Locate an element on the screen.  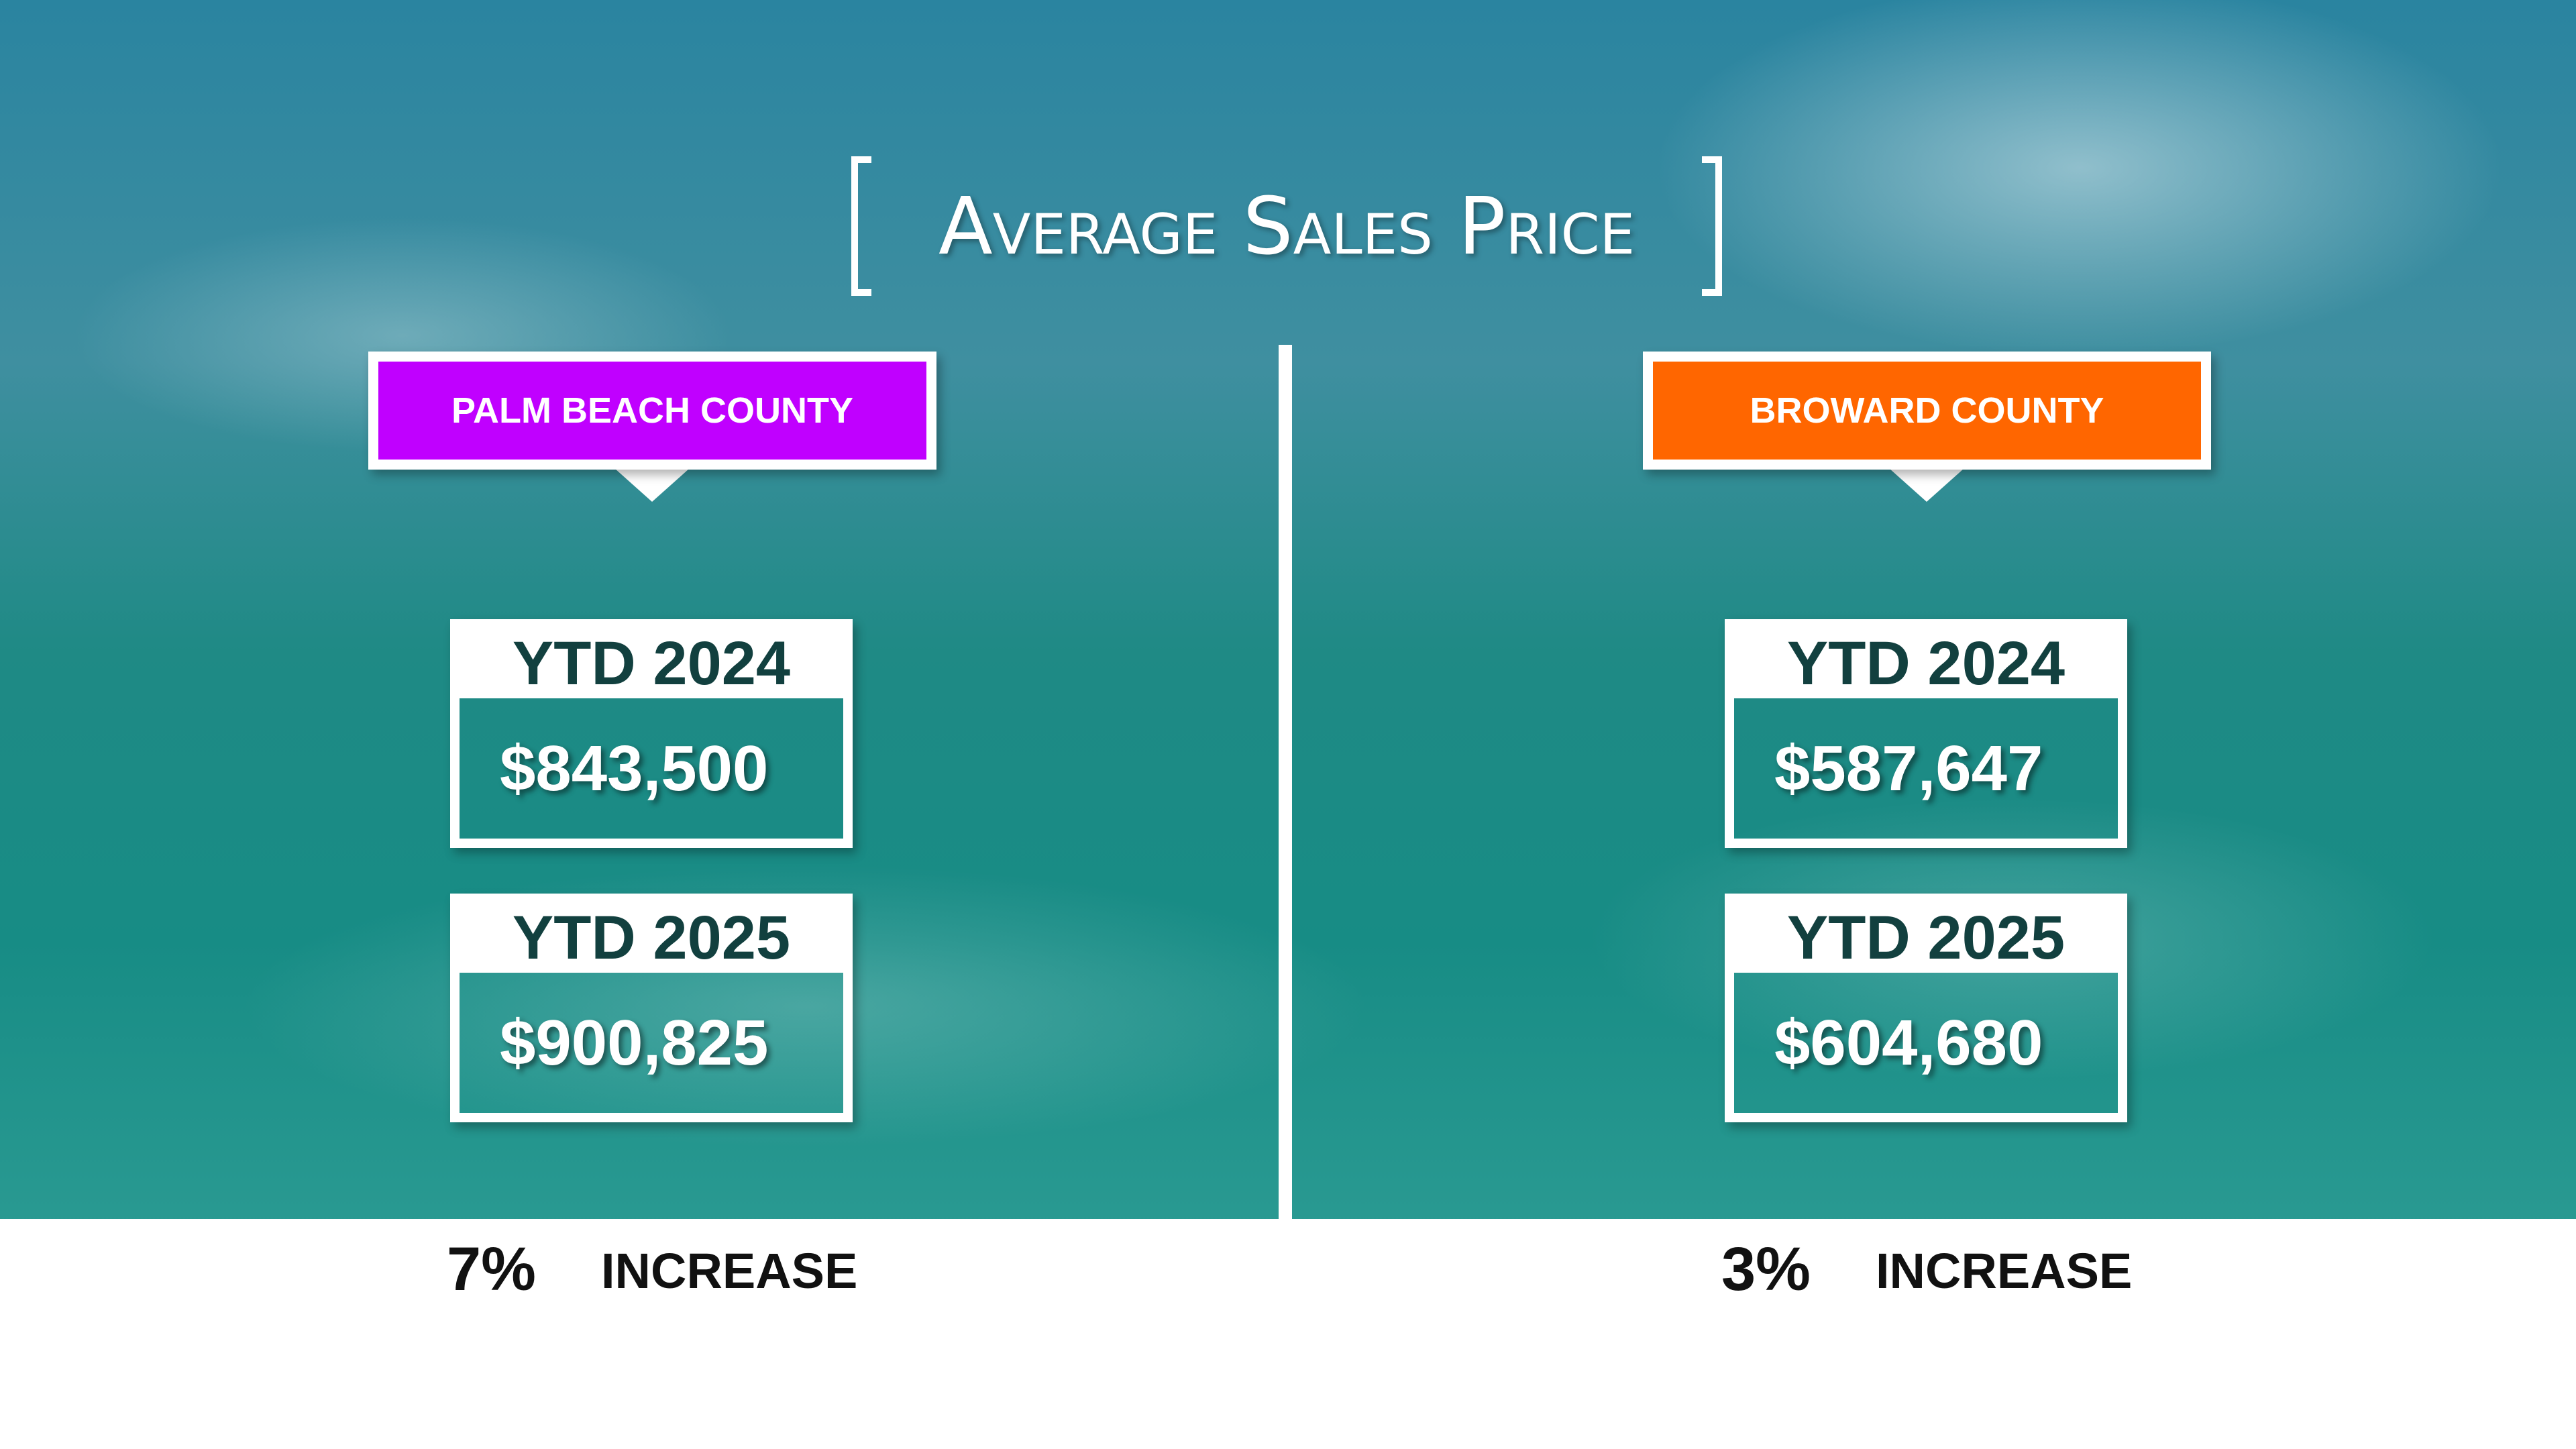
title-bracket is located at coordinates (1286, 226).